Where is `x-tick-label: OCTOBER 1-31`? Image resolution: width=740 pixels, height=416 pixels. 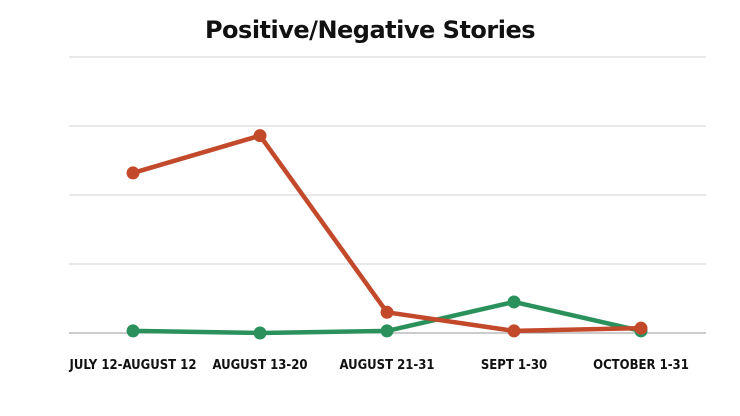 x-tick-label: OCTOBER 1-31 is located at coordinates (641, 365).